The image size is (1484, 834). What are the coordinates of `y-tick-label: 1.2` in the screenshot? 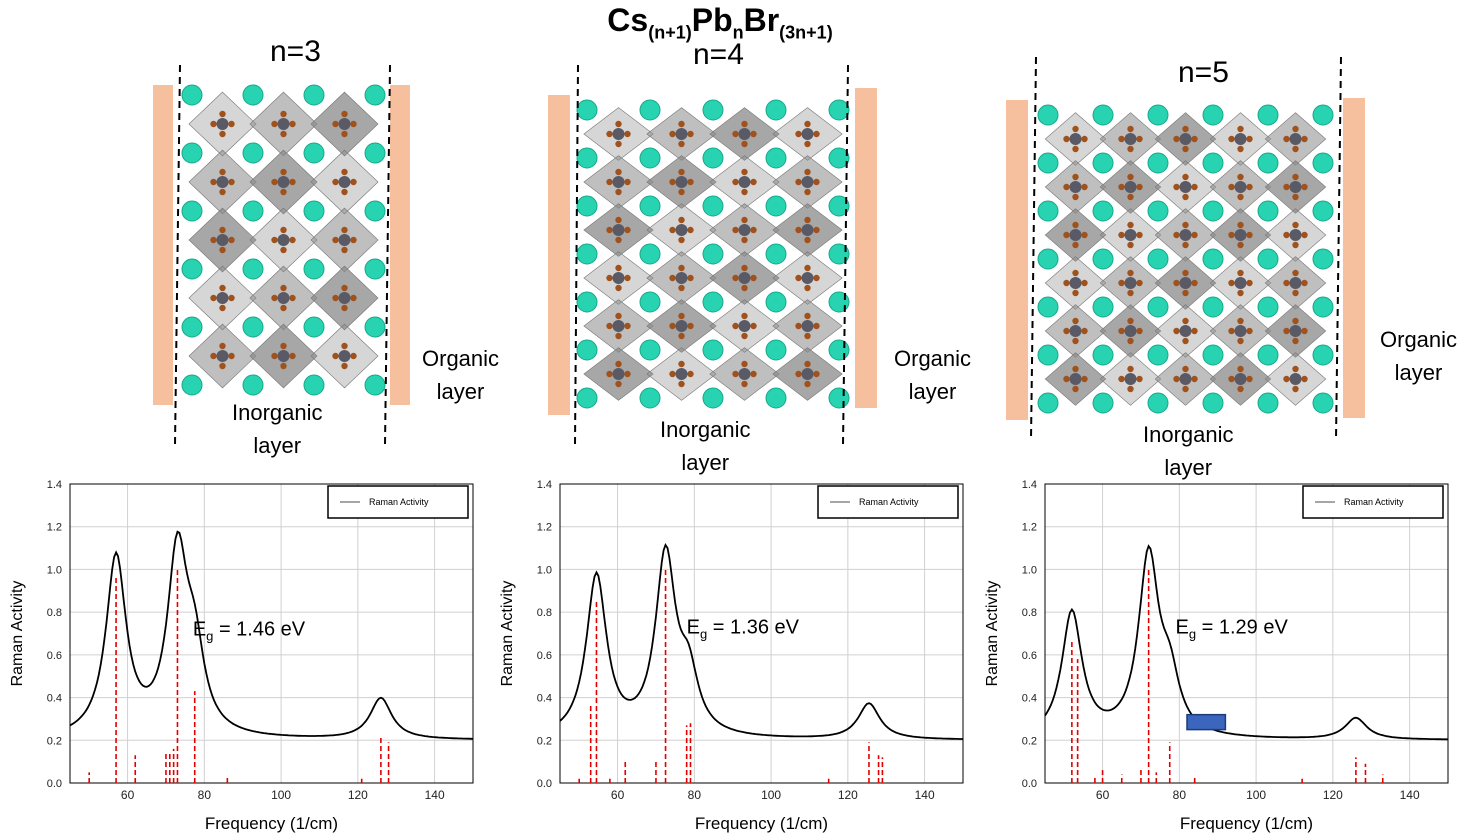 It's located at (1029, 528).